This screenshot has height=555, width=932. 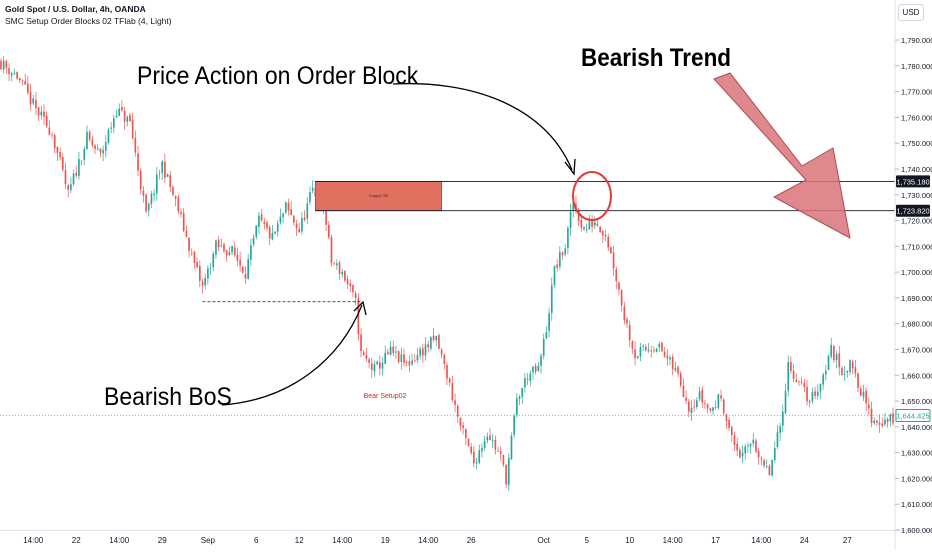 I want to click on level-tag, so click(x=913, y=181).